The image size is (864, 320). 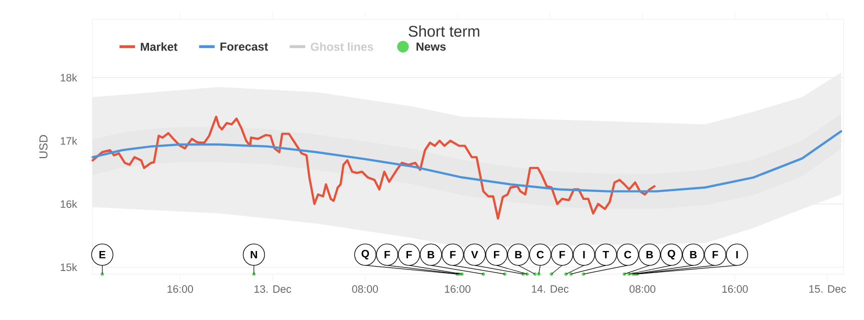 What do you see at coordinates (102, 254) in the screenshot?
I see `annotation: E` at bounding box center [102, 254].